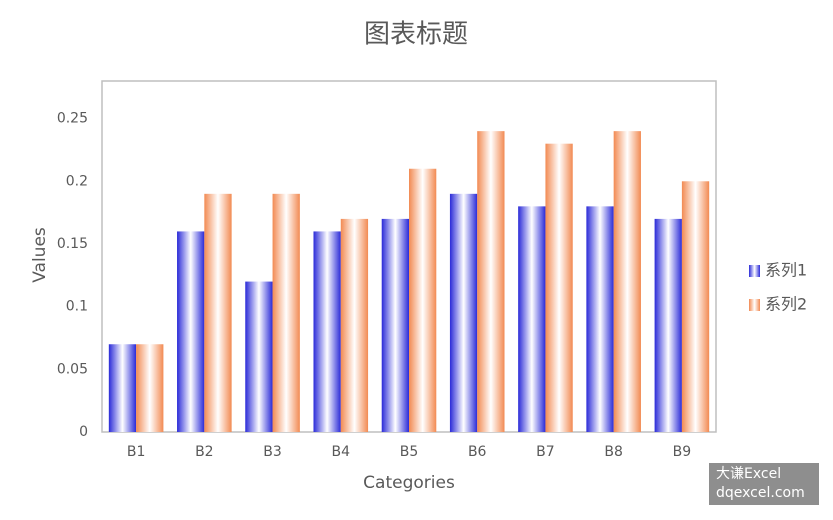 The image size is (833, 520). Describe the element at coordinates (72, 244) in the screenshot. I see `y-tick-label: 0.15` at that location.